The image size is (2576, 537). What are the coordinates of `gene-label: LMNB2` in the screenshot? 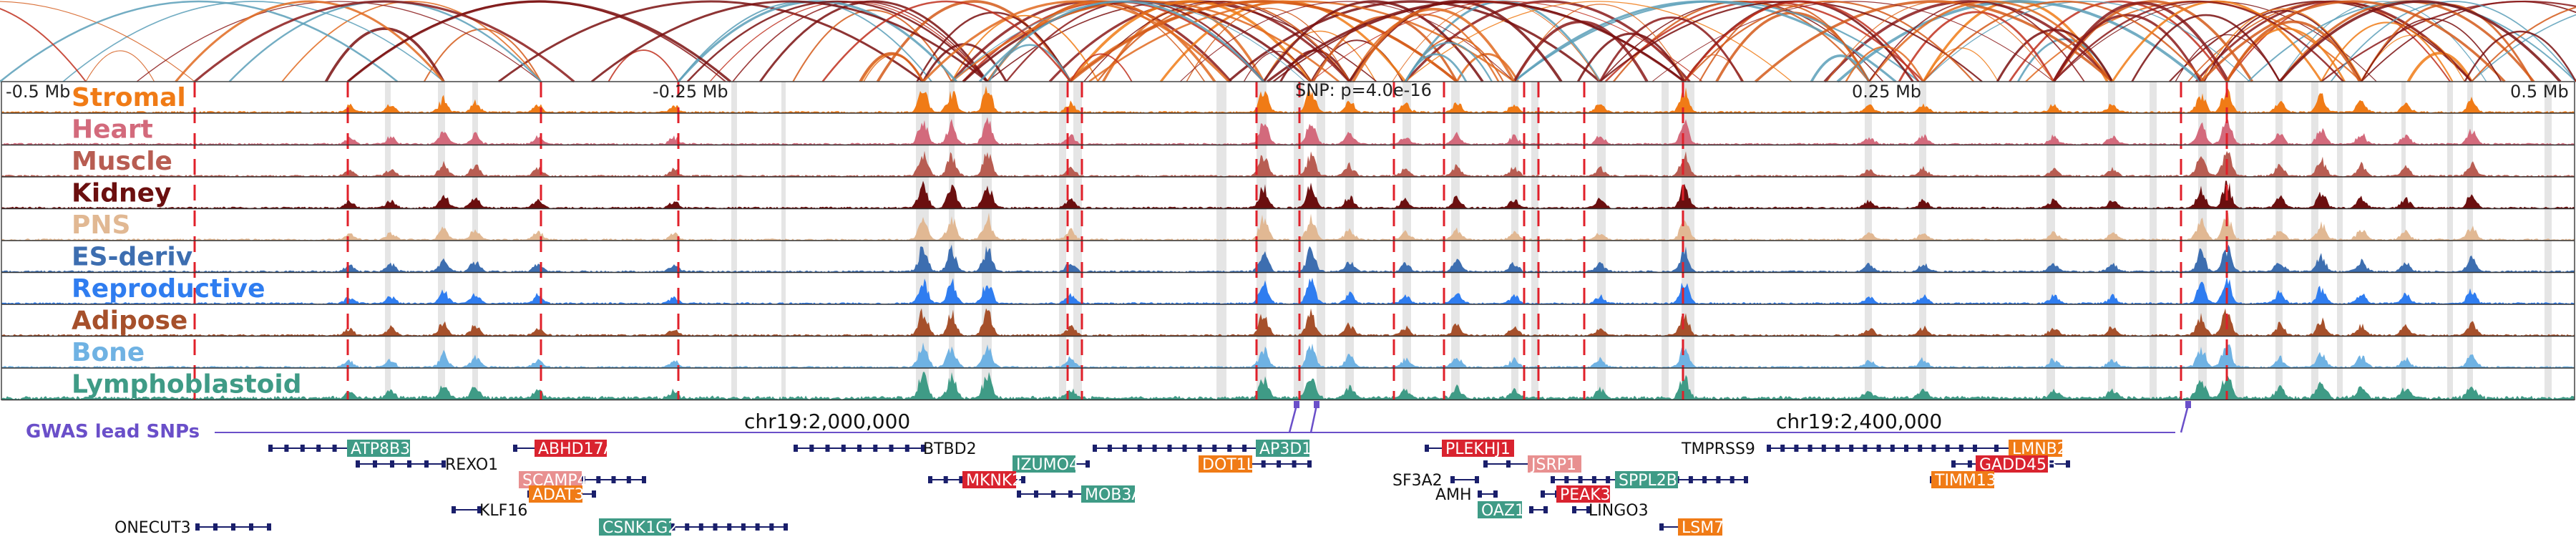 It's located at (2039, 449).